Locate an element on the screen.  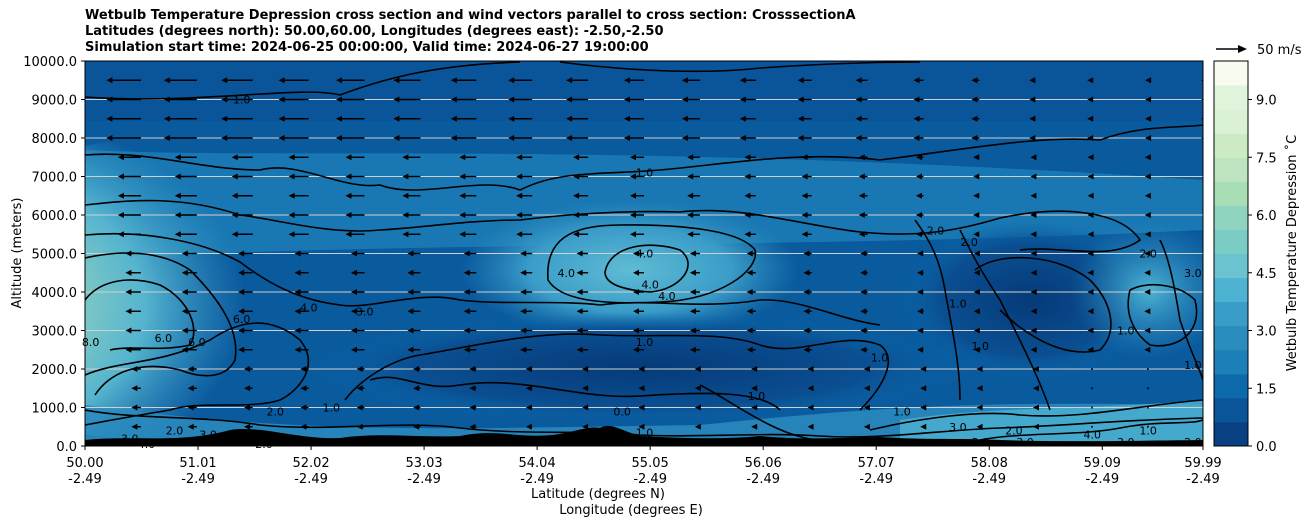
x-tick-label-lat: 54.04 is located at coordinates (537, 463).